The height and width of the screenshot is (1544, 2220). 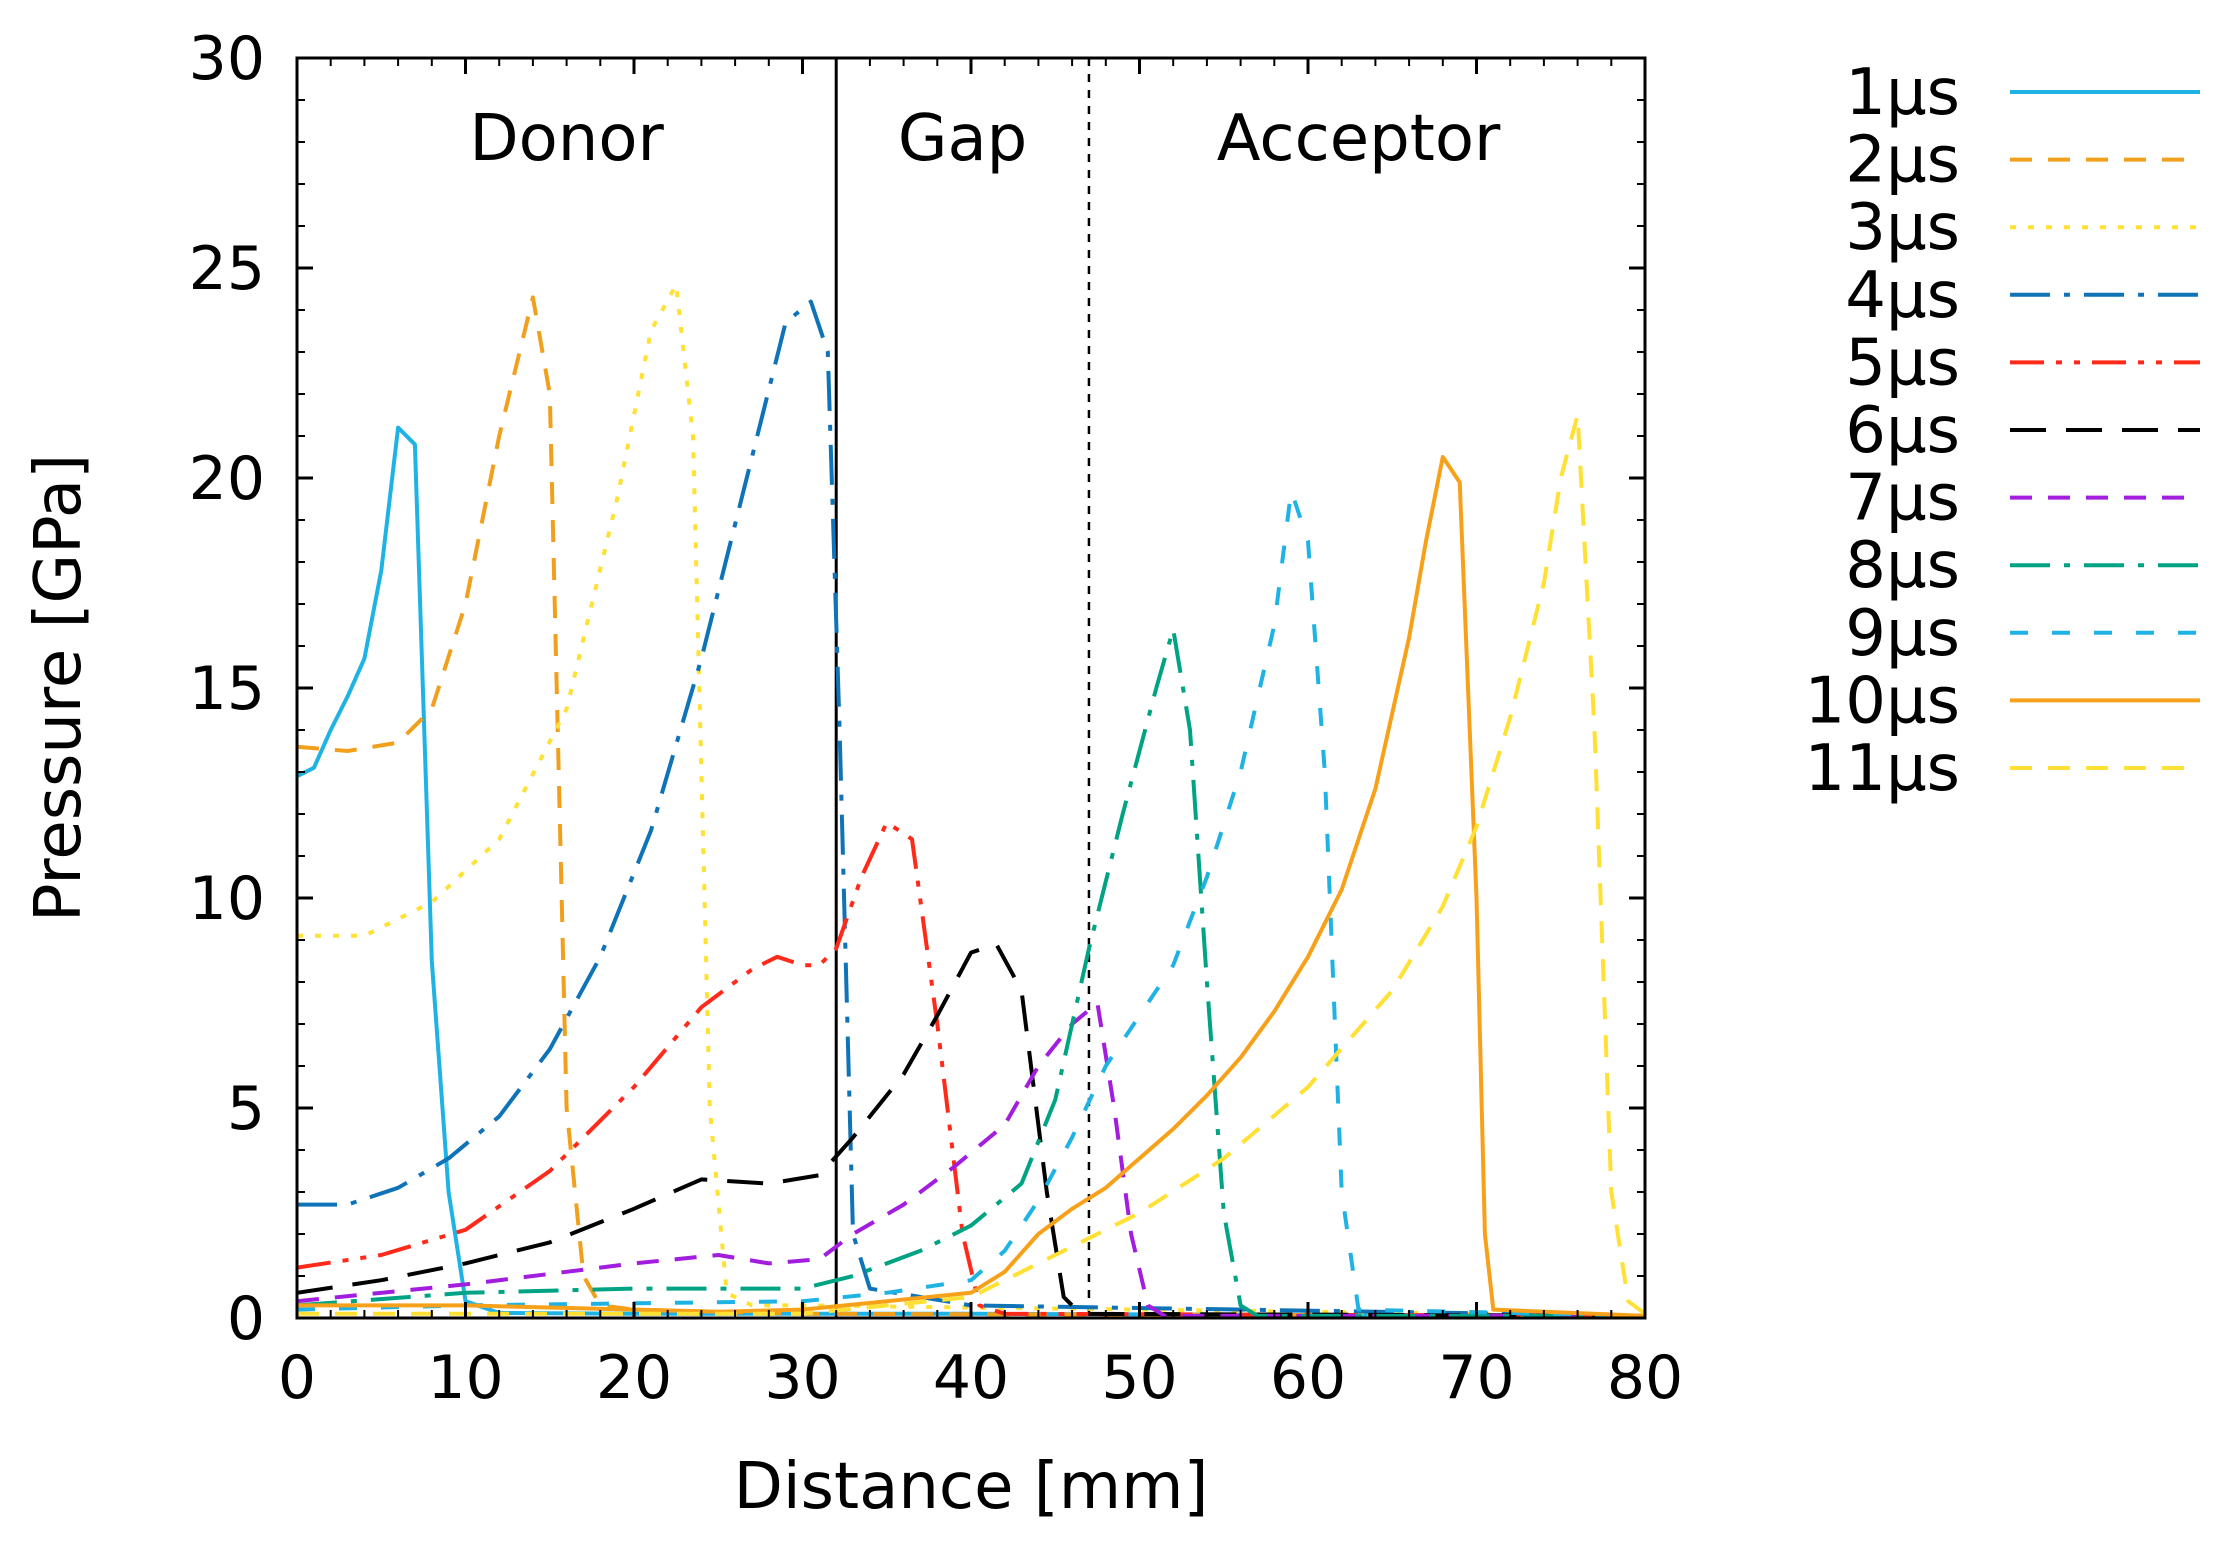 I want to click on y-tick-label: 0, so click(x=246, y=1319).